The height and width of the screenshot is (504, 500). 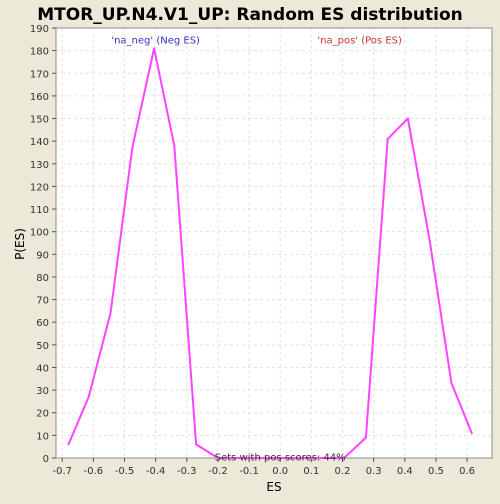 I want to click on x-tick-label: 0.6, so click(x=467, y=471).